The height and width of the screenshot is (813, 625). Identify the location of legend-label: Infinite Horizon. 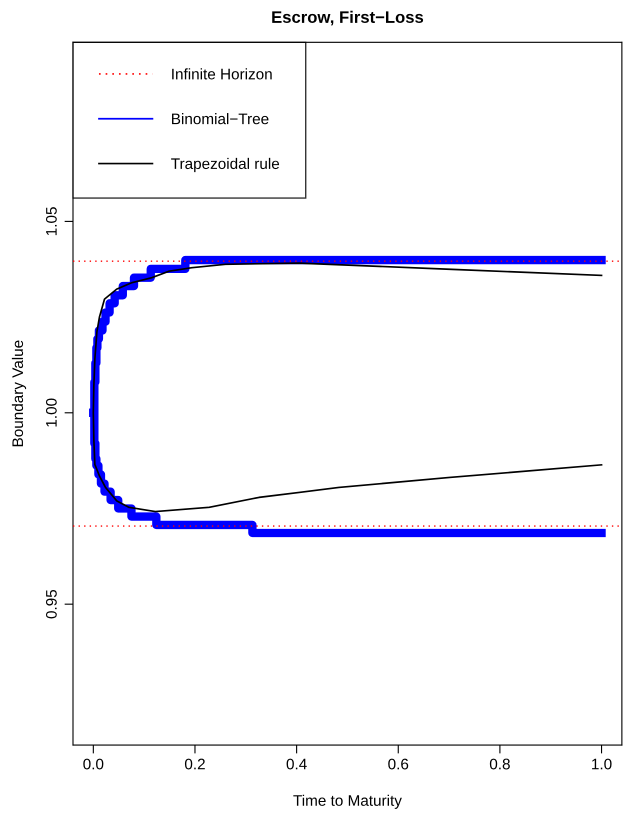
(222, 74).